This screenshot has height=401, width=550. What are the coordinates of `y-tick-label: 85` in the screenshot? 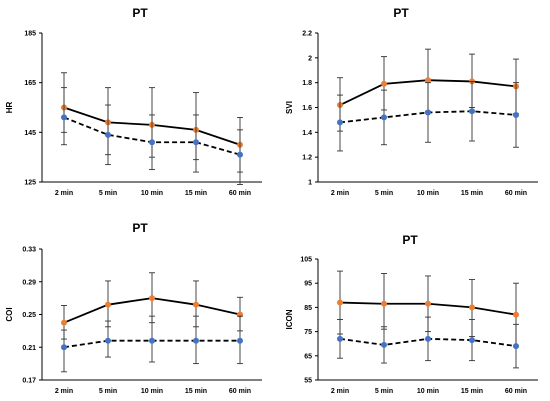 It's located at (308, 308).